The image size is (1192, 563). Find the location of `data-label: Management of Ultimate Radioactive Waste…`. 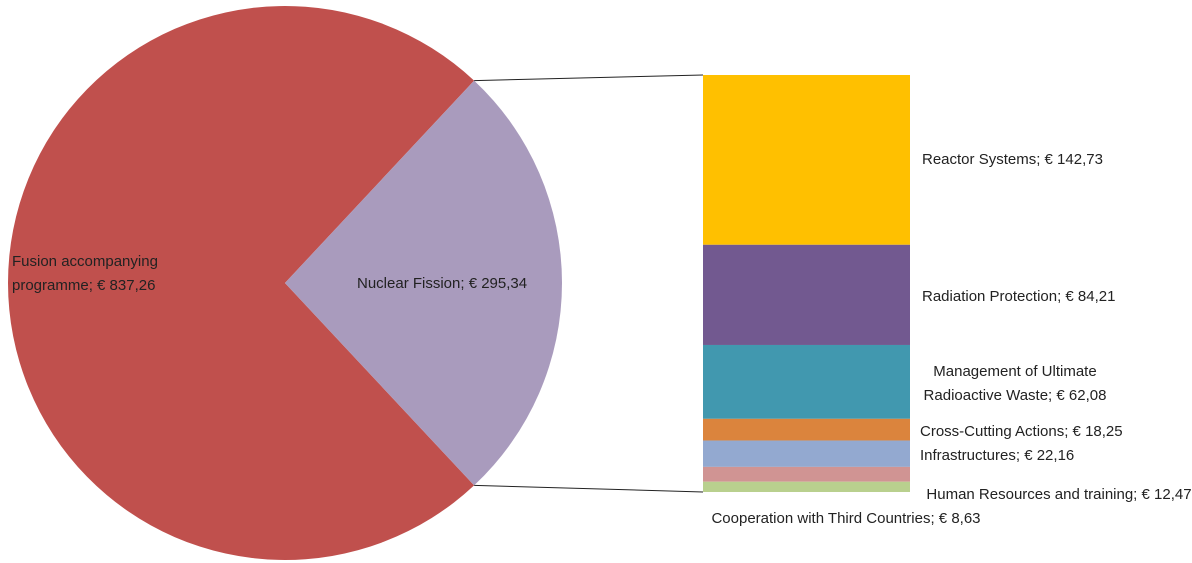

data-label: Management of Ultimate Radioactive Waste… is located at coordinates (1015, 383).